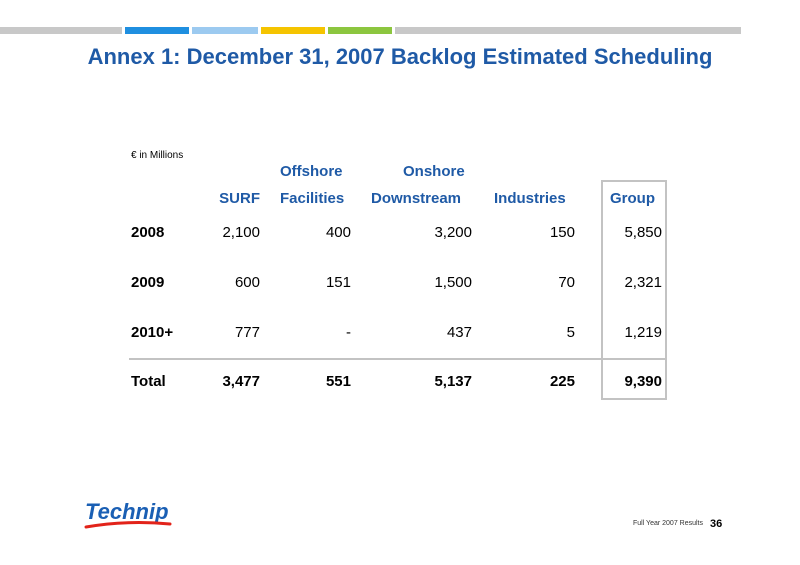 This screenshot has width=800, height=565. Describe the element at coordinates (338, 381) in the screenshot. I see `cell-total-offshore: 551` at that location.